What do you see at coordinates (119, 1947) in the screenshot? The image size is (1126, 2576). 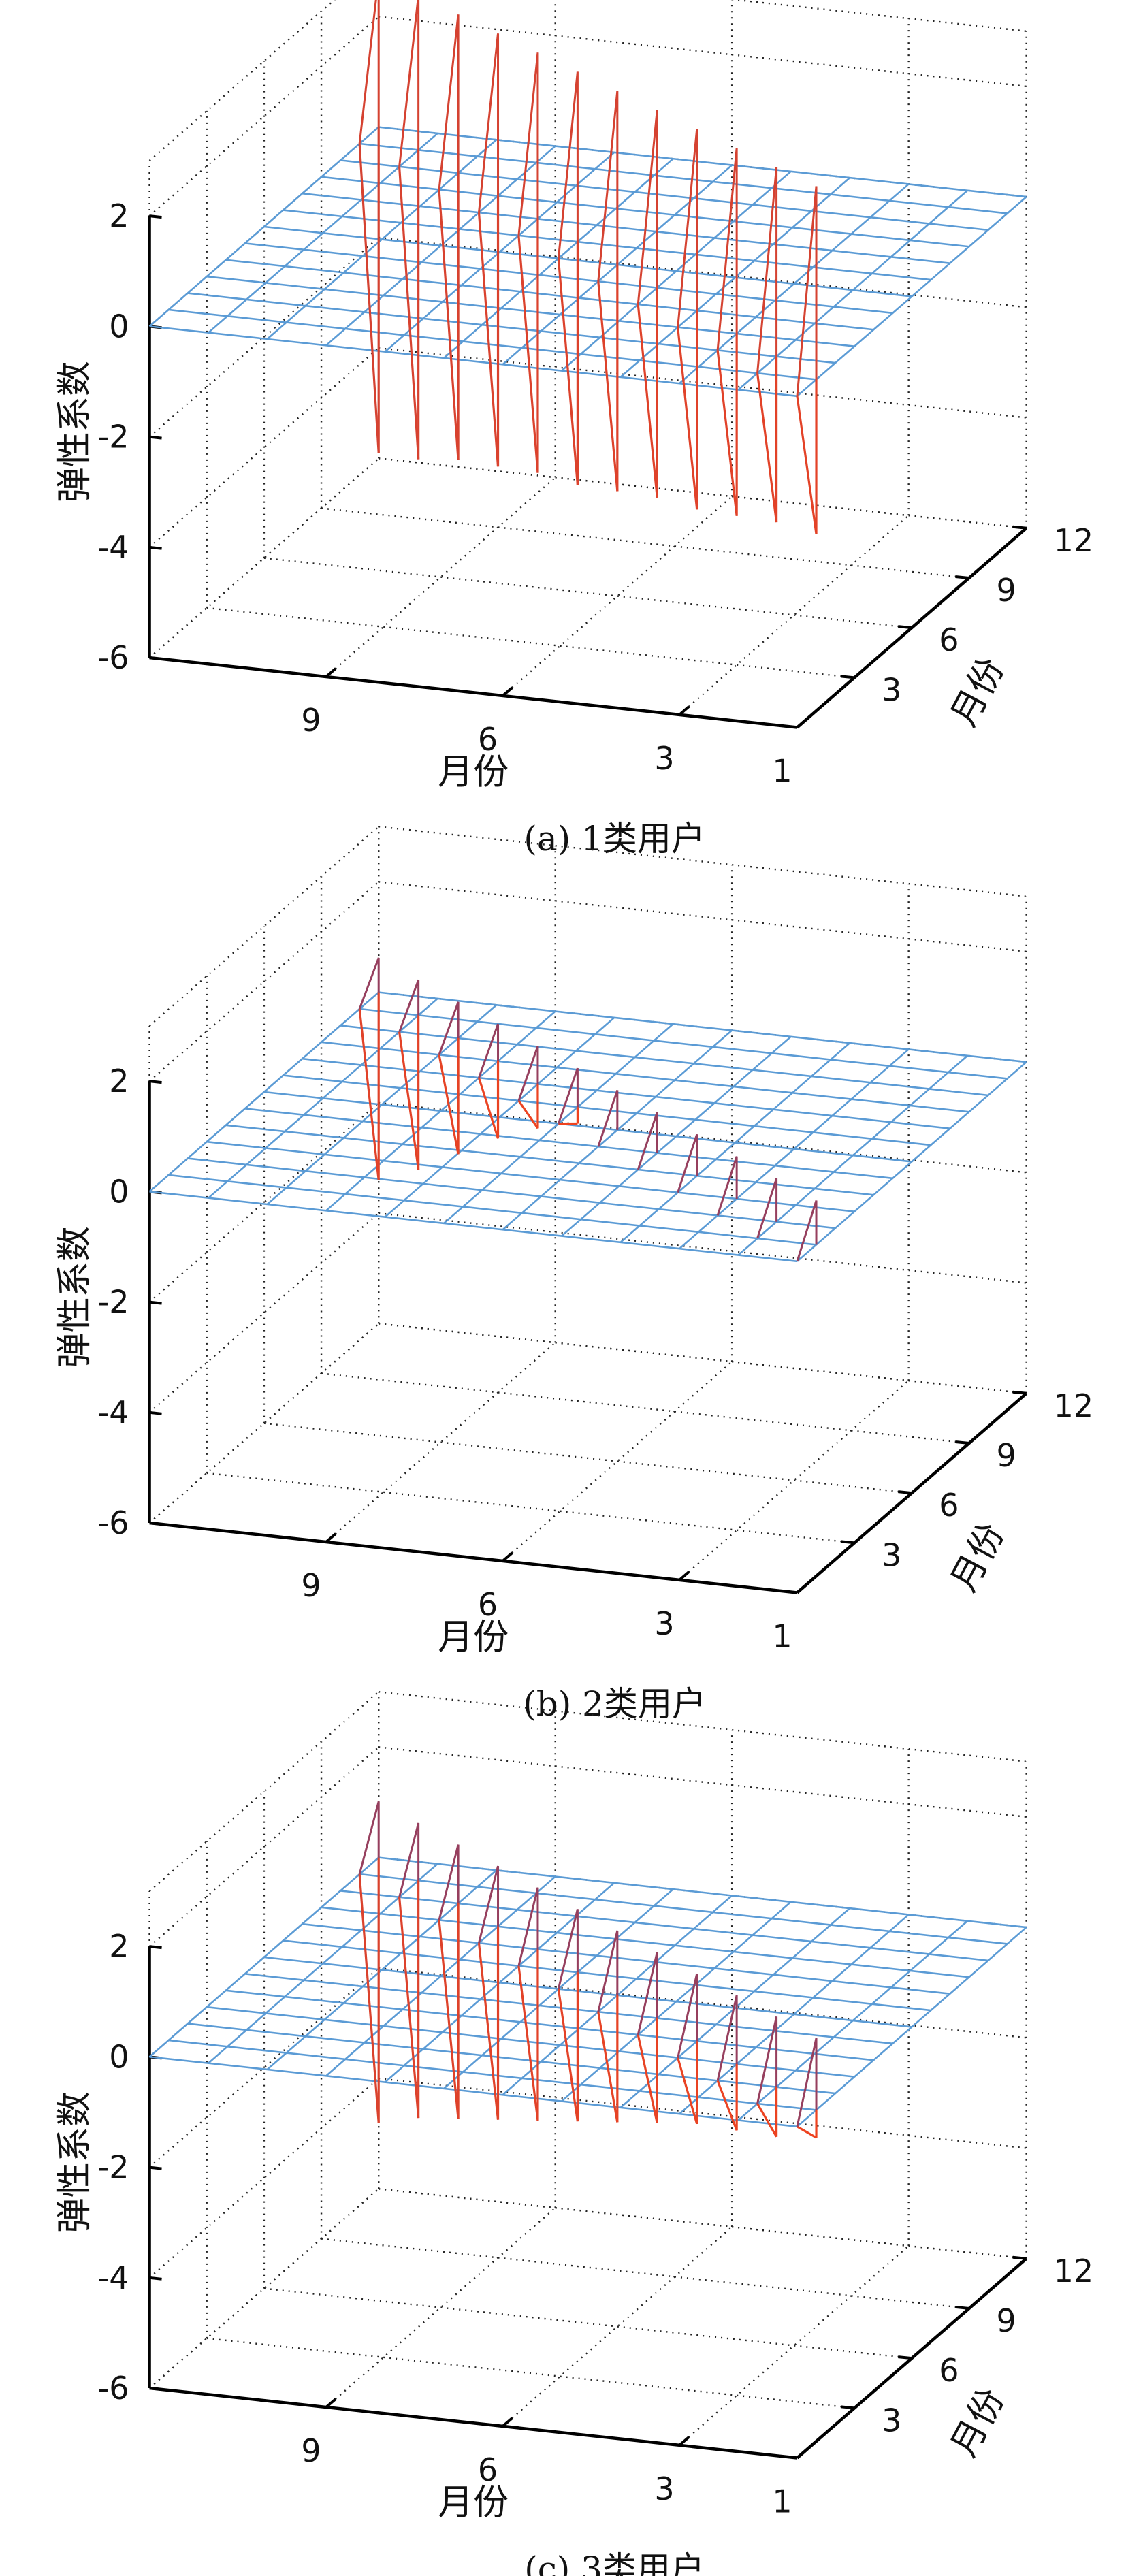 I see `z-tick-label: 2` at bounding box center [119, 1947].